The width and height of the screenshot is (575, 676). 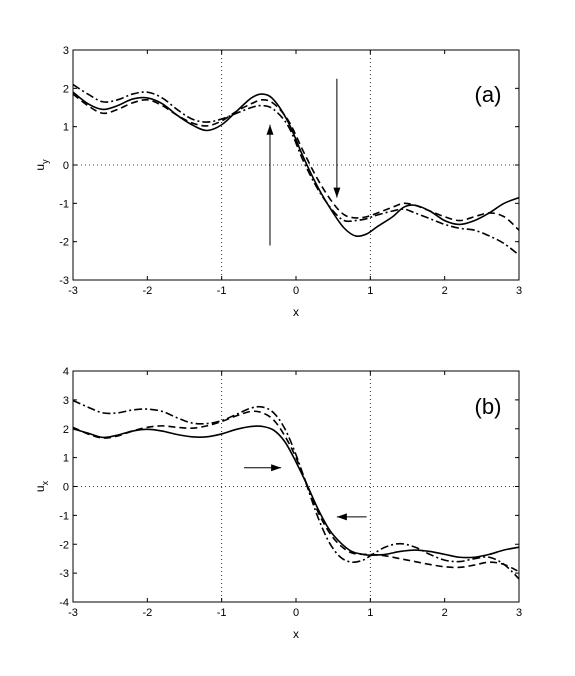 What do you see at coordinates (488, 94) in the screenshot?
I see `panel-label: (a)` at bounding box center [488, 94].